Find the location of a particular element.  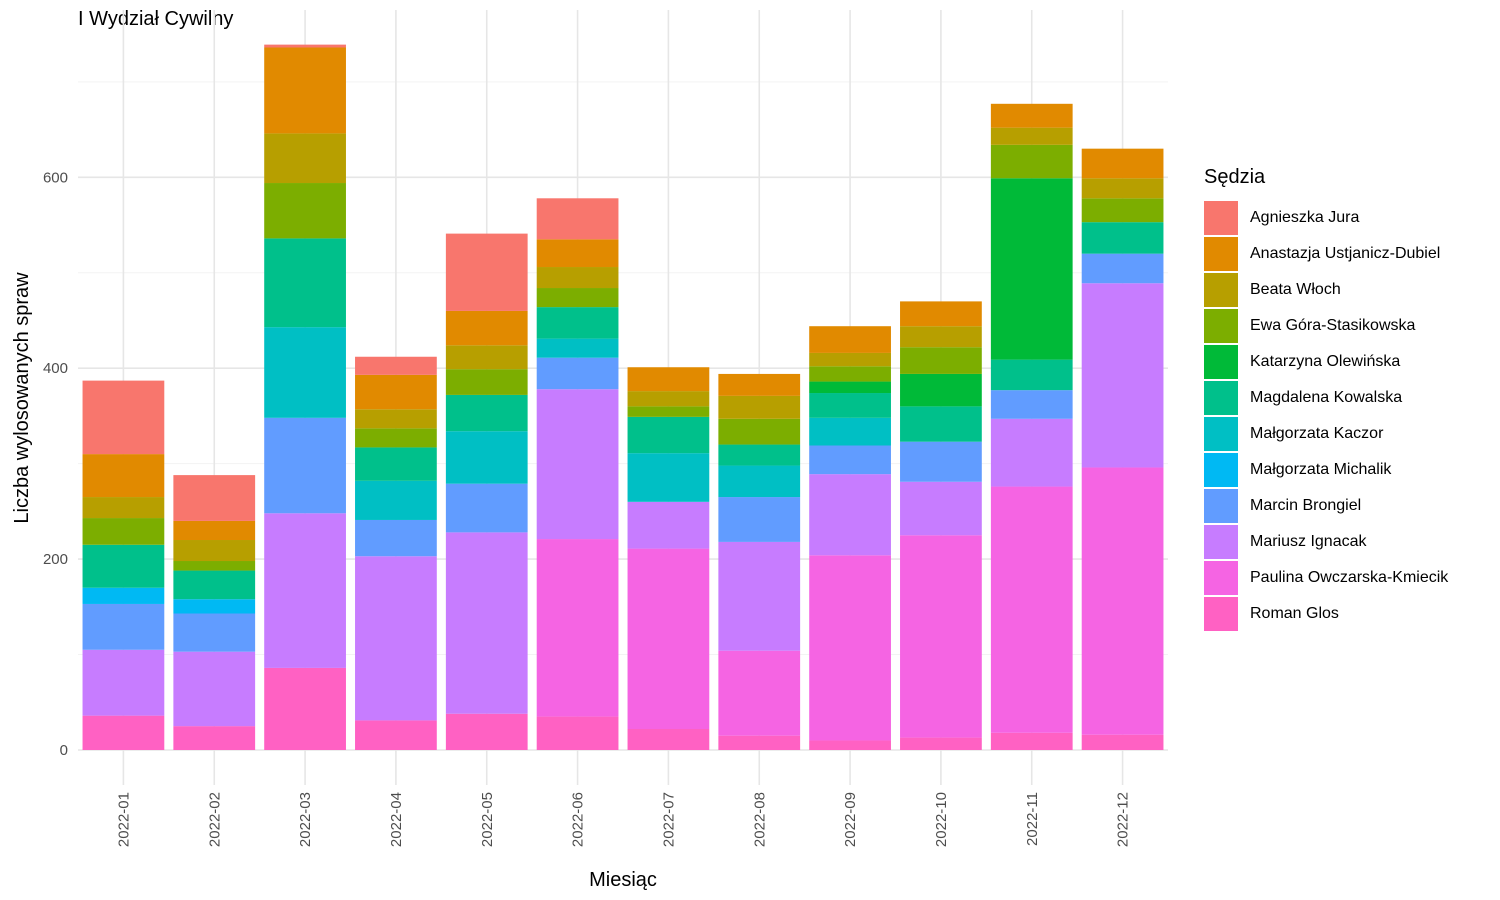

legend-label: Magdalena Kowalska is located at coordinates (1326, 397).